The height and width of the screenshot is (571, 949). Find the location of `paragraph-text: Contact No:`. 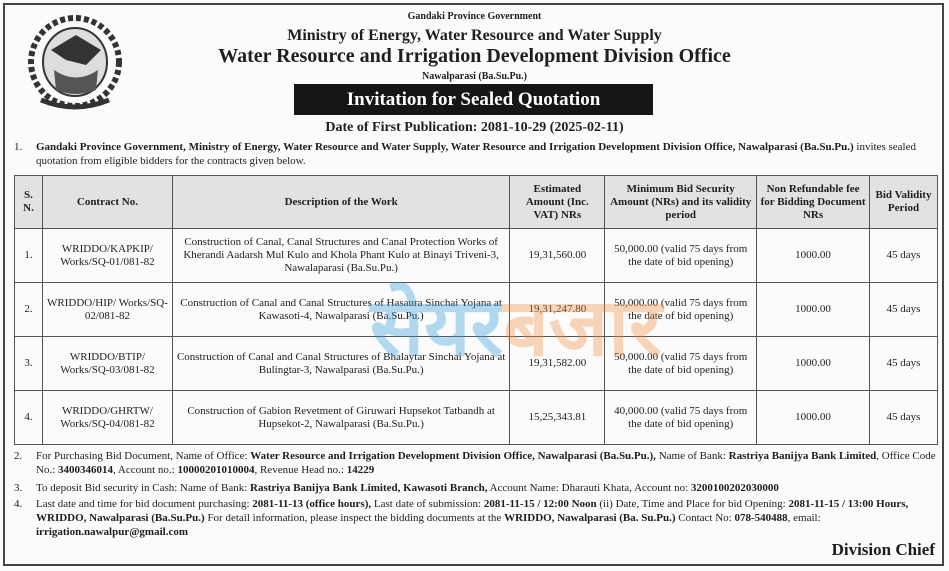

paragraph-text: Contact No: is located at coordinates (705, 518).